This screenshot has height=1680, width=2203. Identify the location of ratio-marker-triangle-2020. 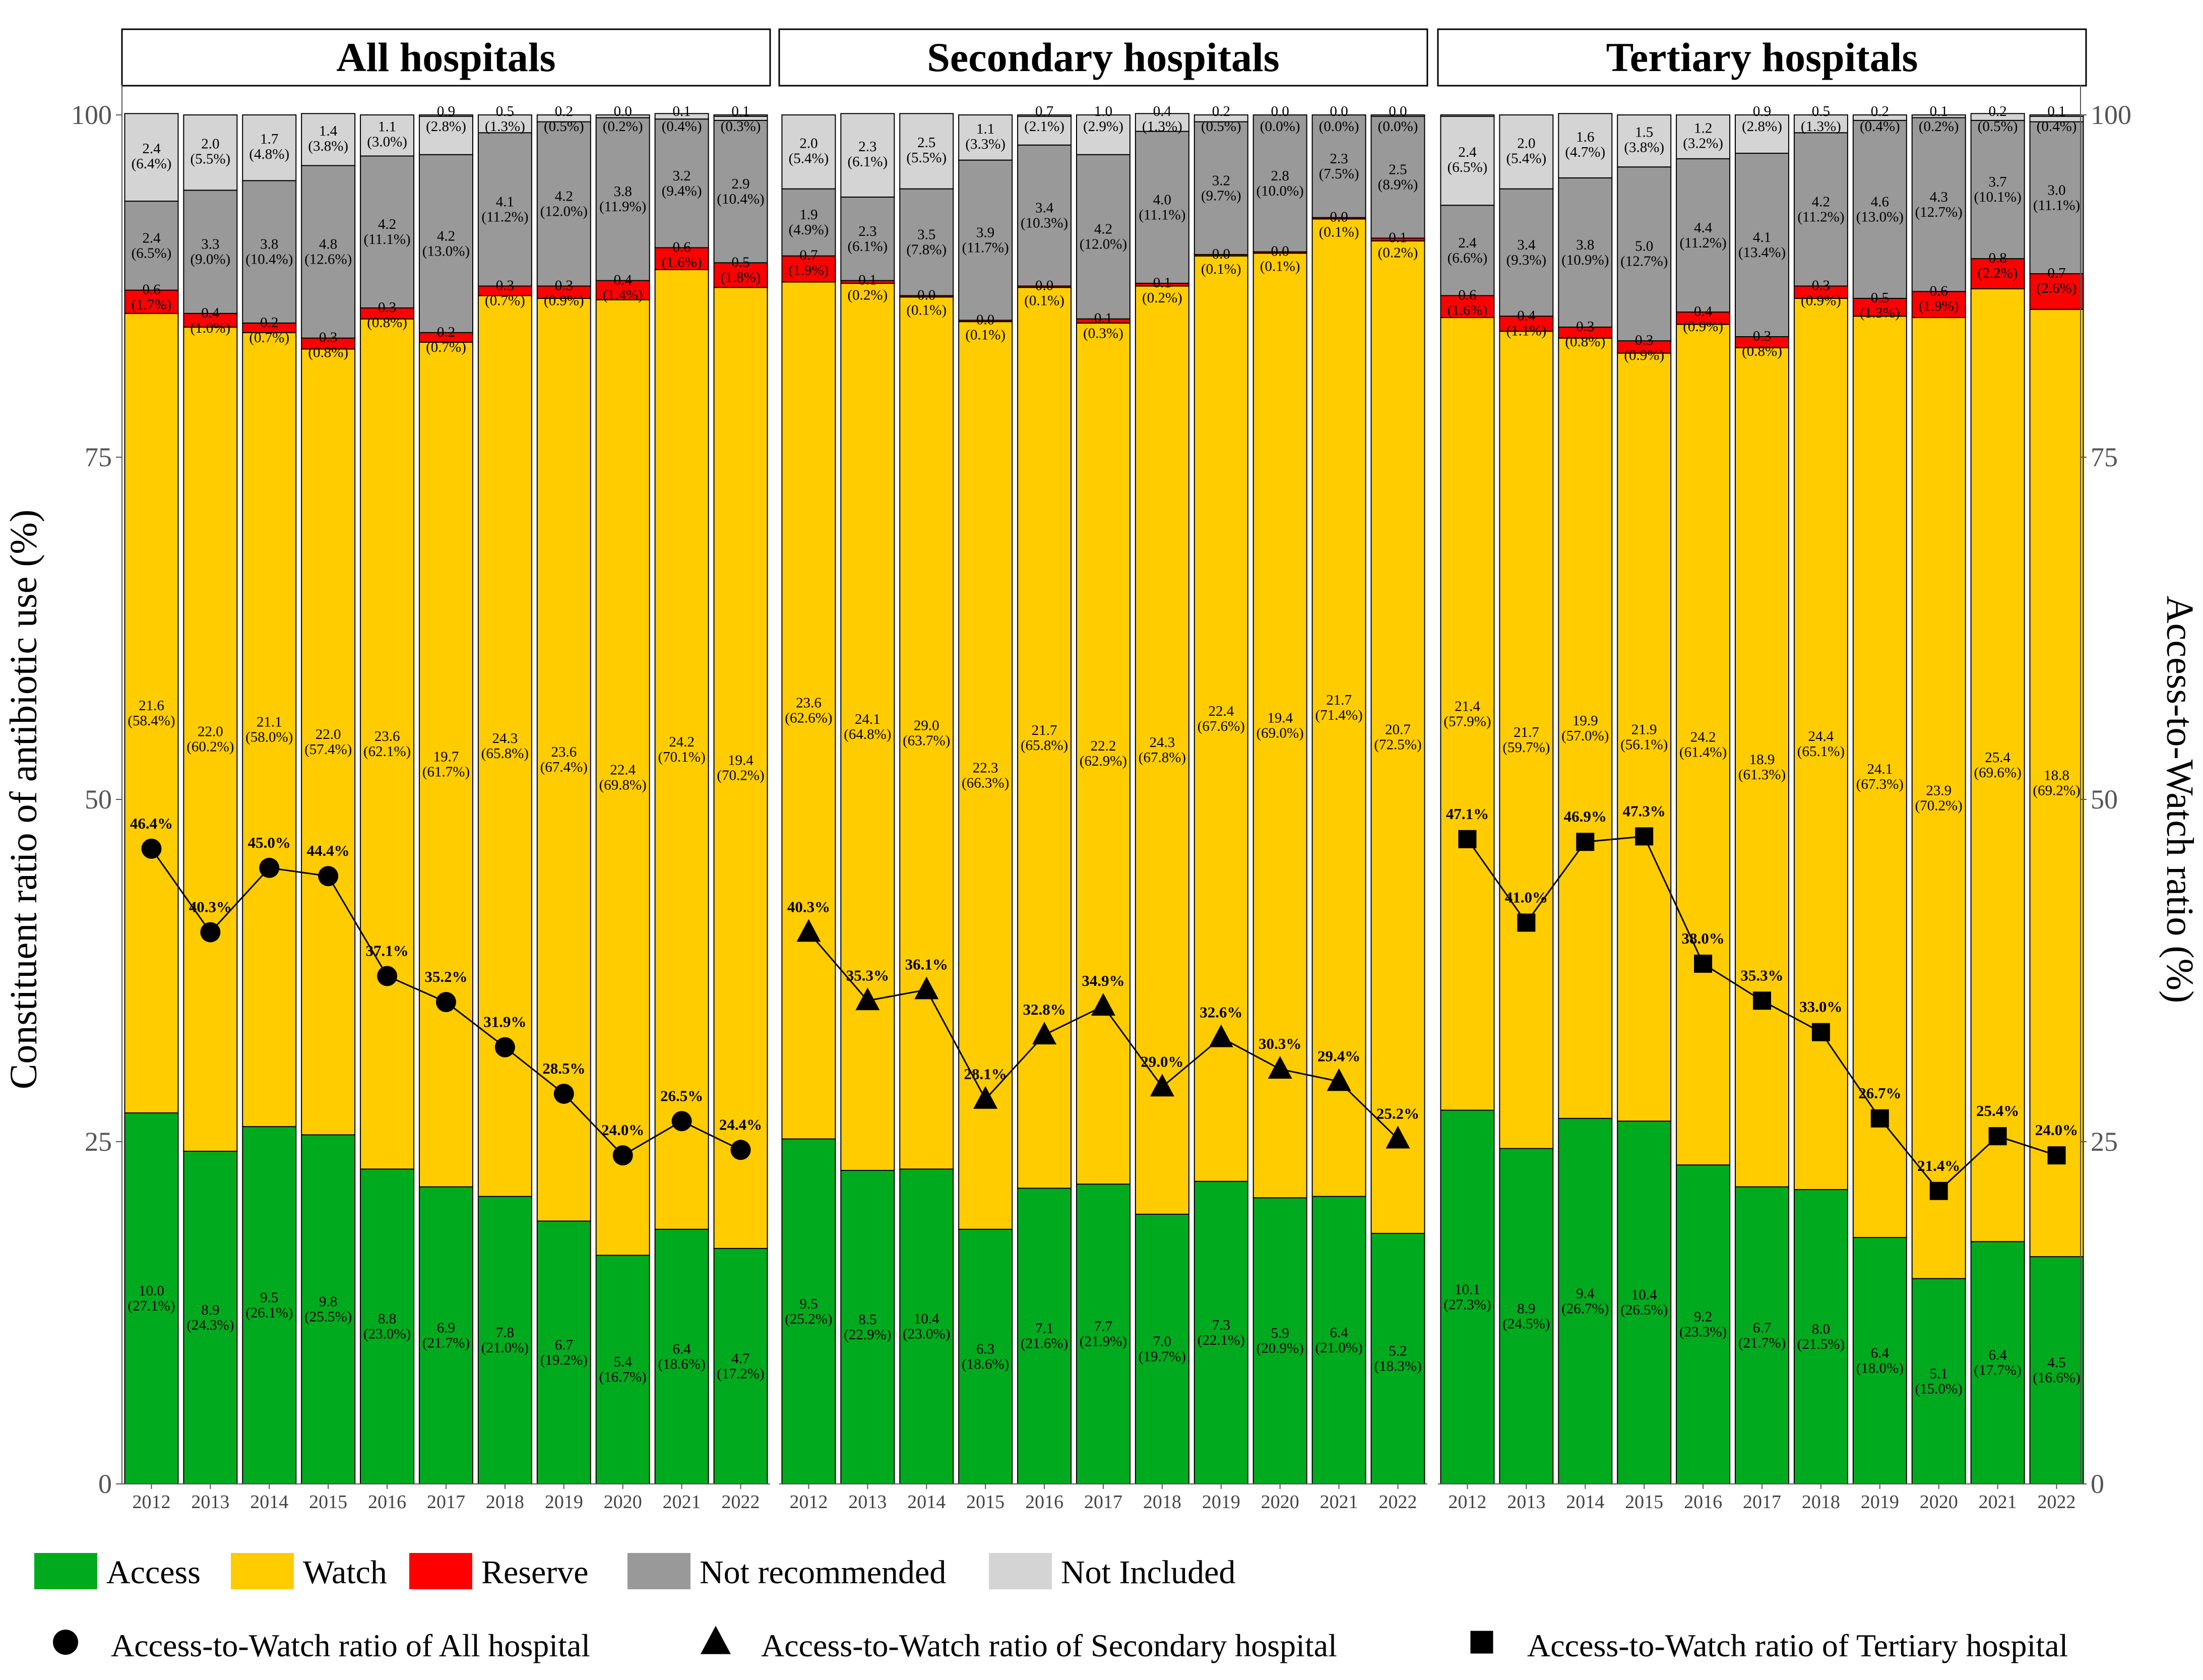
(1280, 1067).